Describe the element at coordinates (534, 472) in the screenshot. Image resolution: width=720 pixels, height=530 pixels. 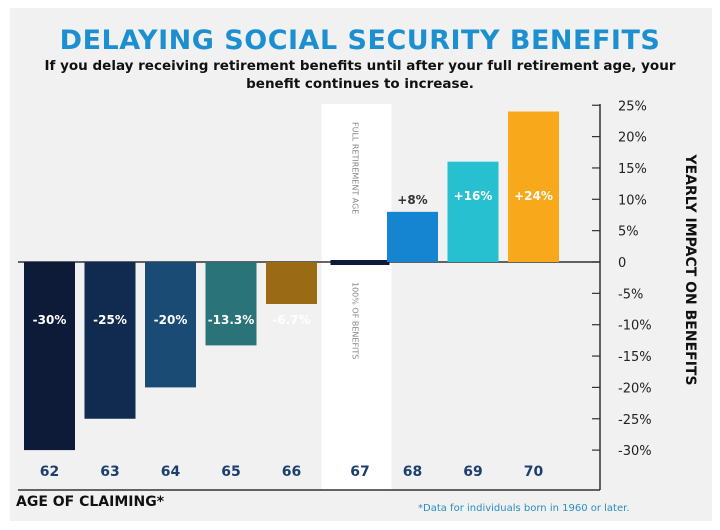
I see `x-tick-label: 70` at that location.